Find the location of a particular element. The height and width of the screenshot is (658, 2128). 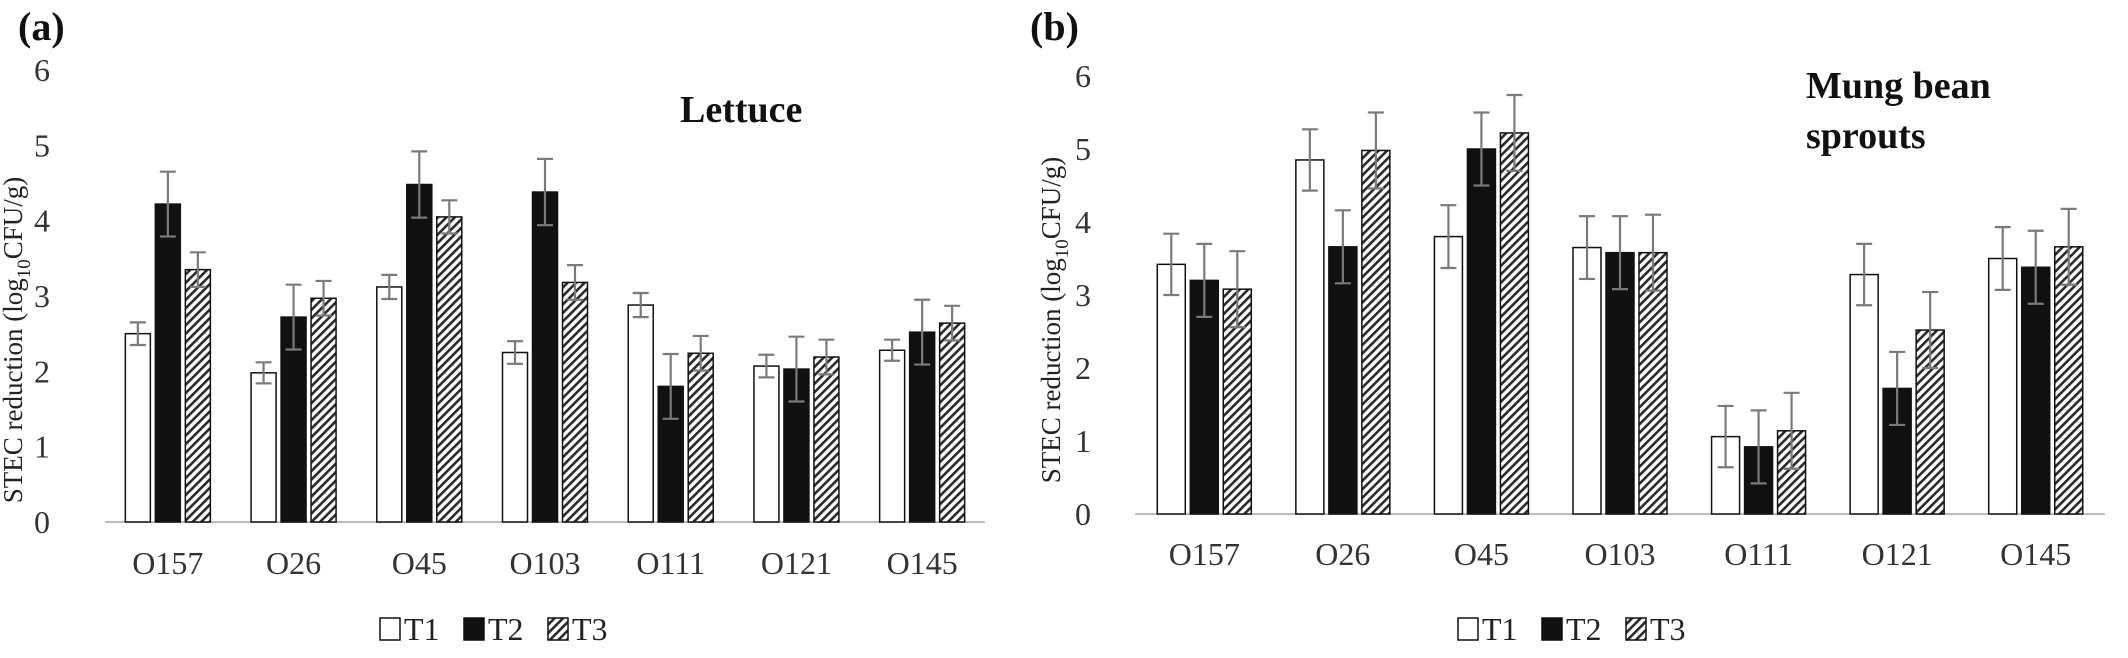

panel-a-title: Lettuce is located at coordinates (741, 110).